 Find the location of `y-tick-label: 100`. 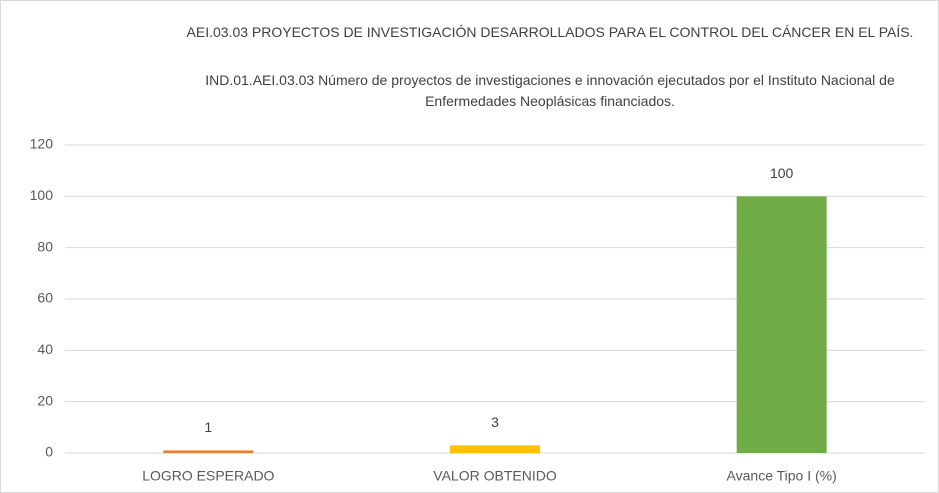

y-tick-label: 100 is located at coordinates (42, 195).